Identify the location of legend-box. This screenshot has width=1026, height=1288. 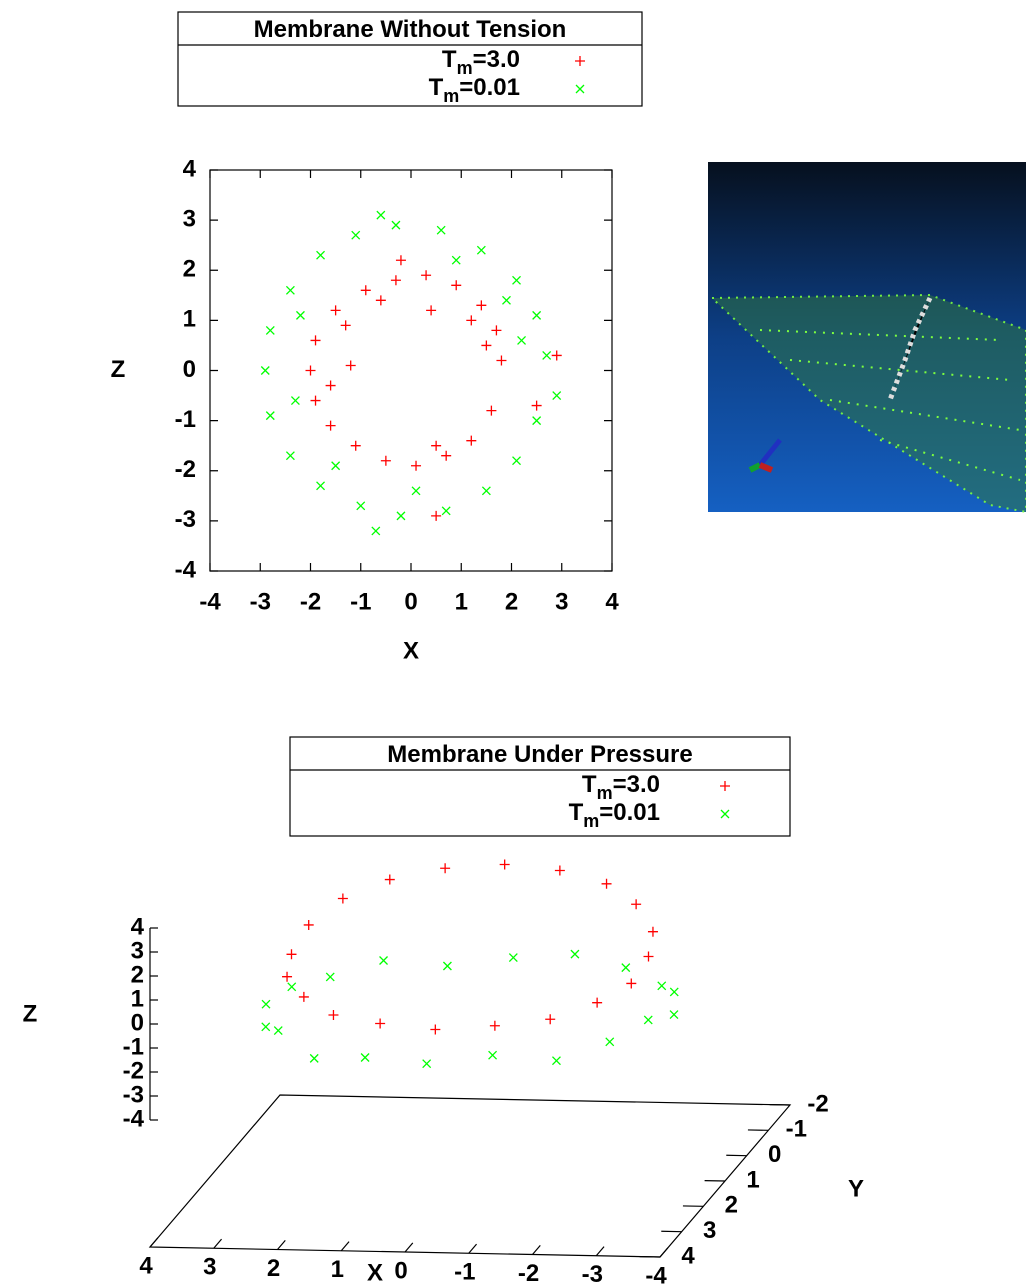
(540, 786).